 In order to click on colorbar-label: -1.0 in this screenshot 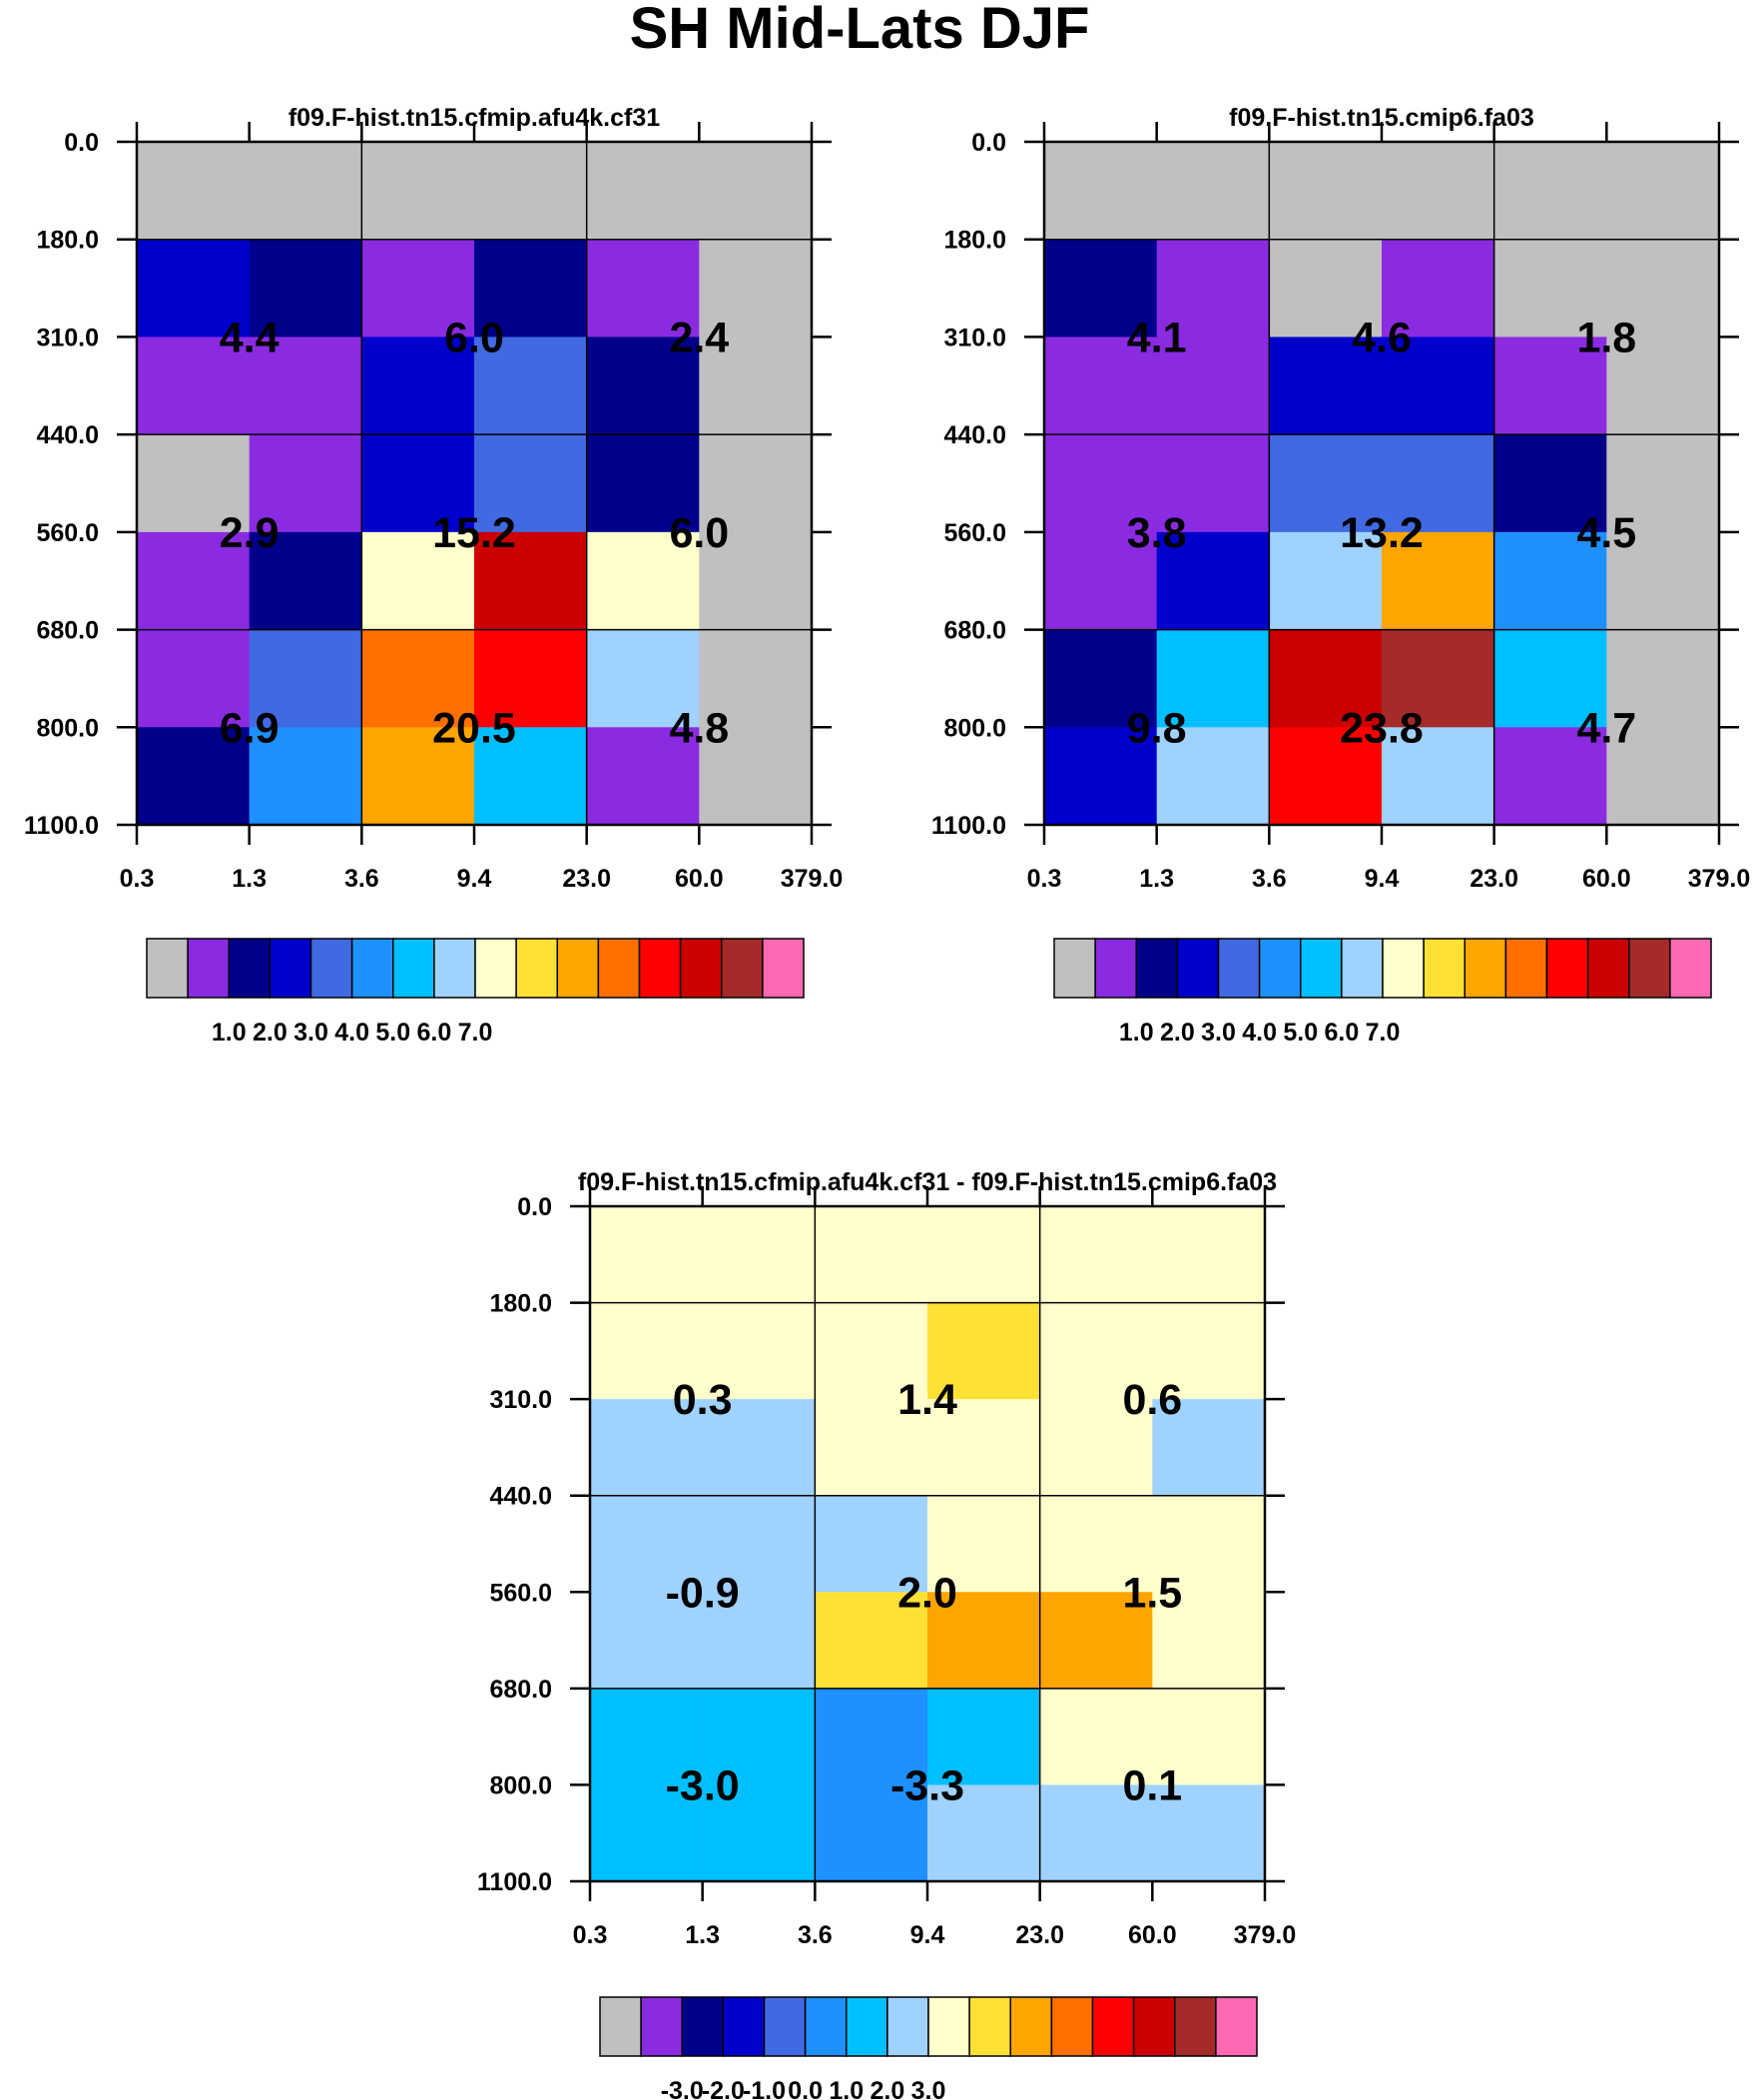, I will do `click(764, 2088)`.